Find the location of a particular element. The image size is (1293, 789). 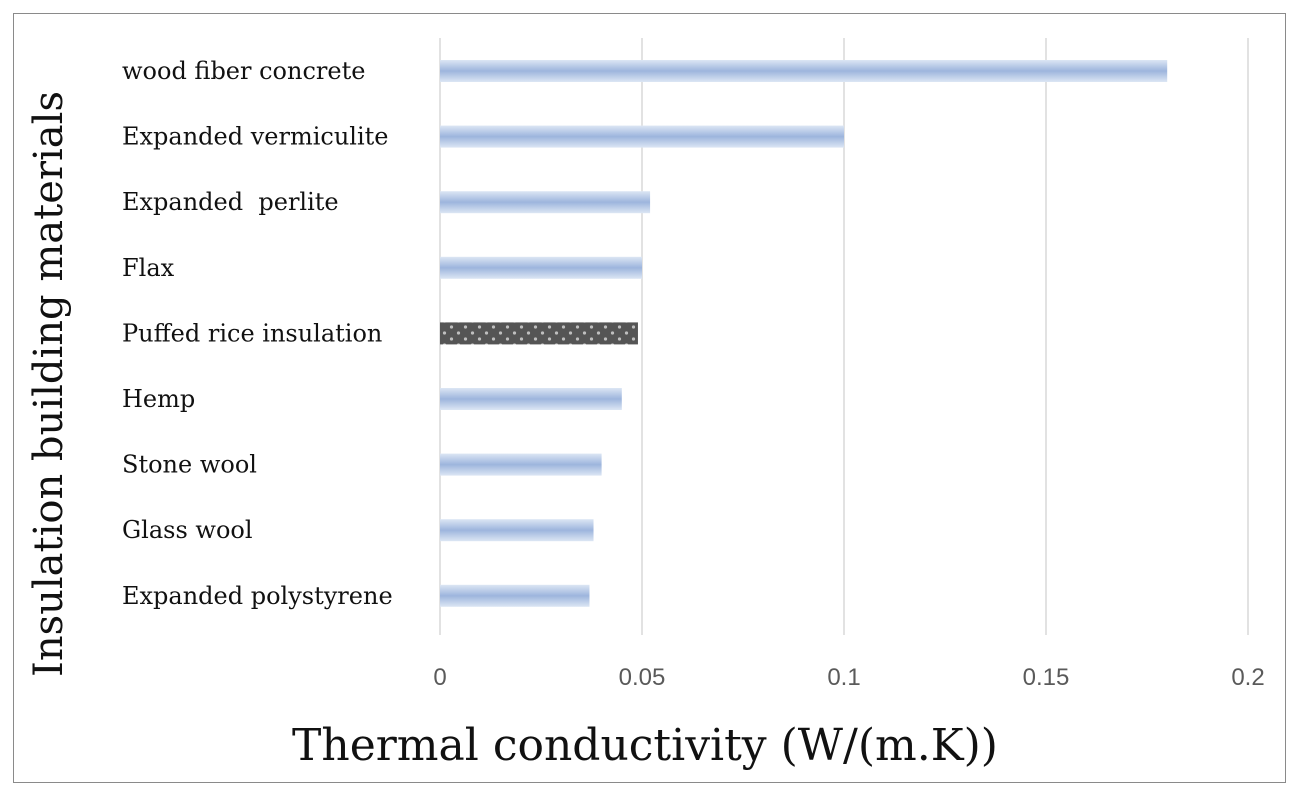

category-label: Stone wool is located at coordinates (189, 465).